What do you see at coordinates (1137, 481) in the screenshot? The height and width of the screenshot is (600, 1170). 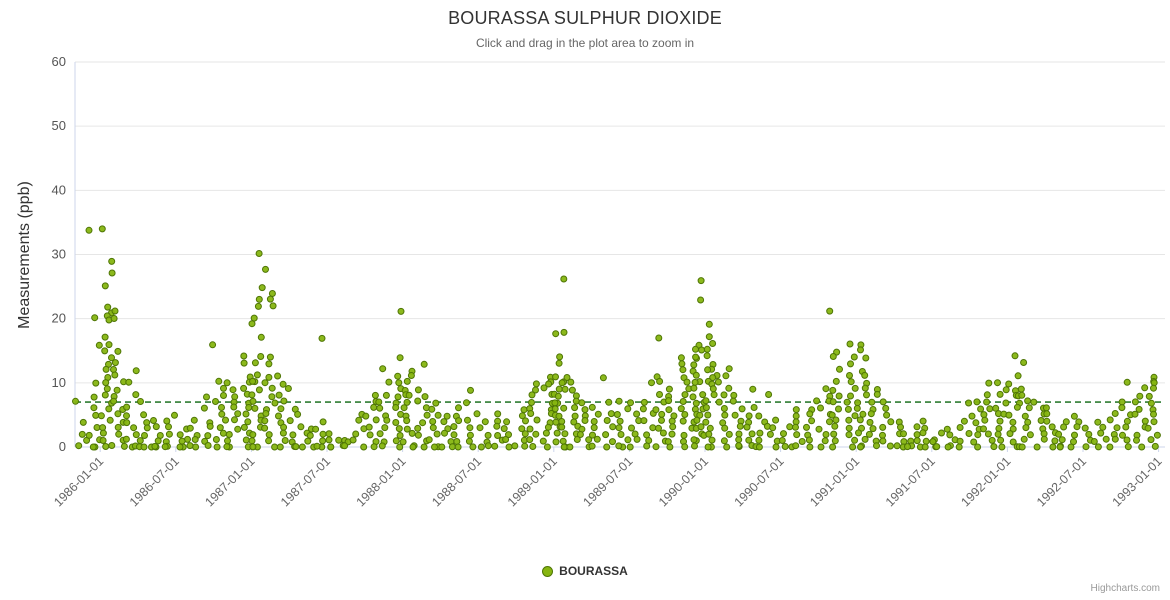 I see `svg-text: 1993-01-01` at bounding box center [1137, 481].